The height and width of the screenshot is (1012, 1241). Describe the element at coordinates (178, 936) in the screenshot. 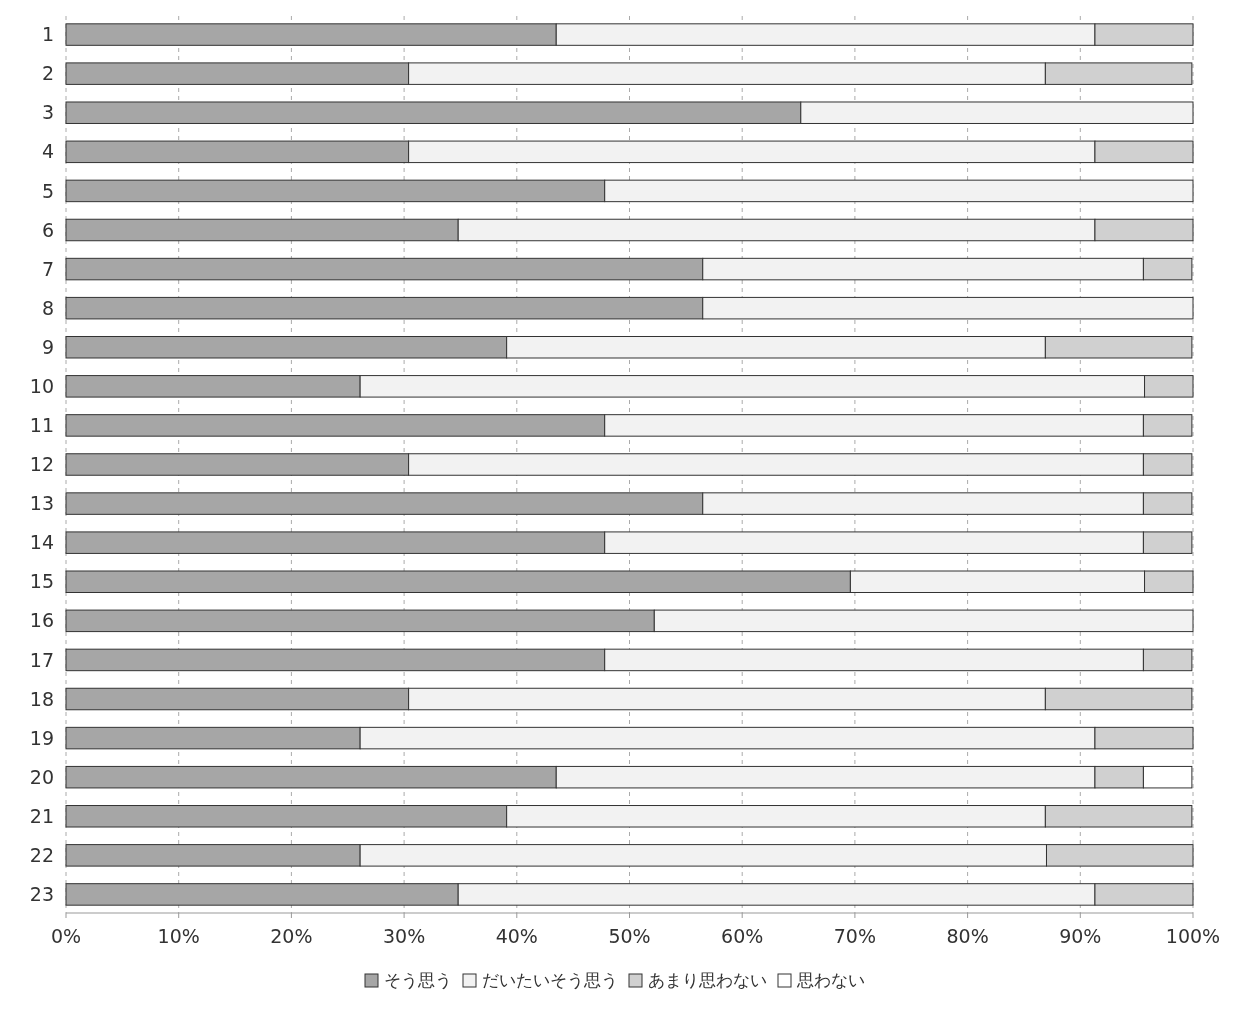

I see `x-tick-label: 10%` at that location.